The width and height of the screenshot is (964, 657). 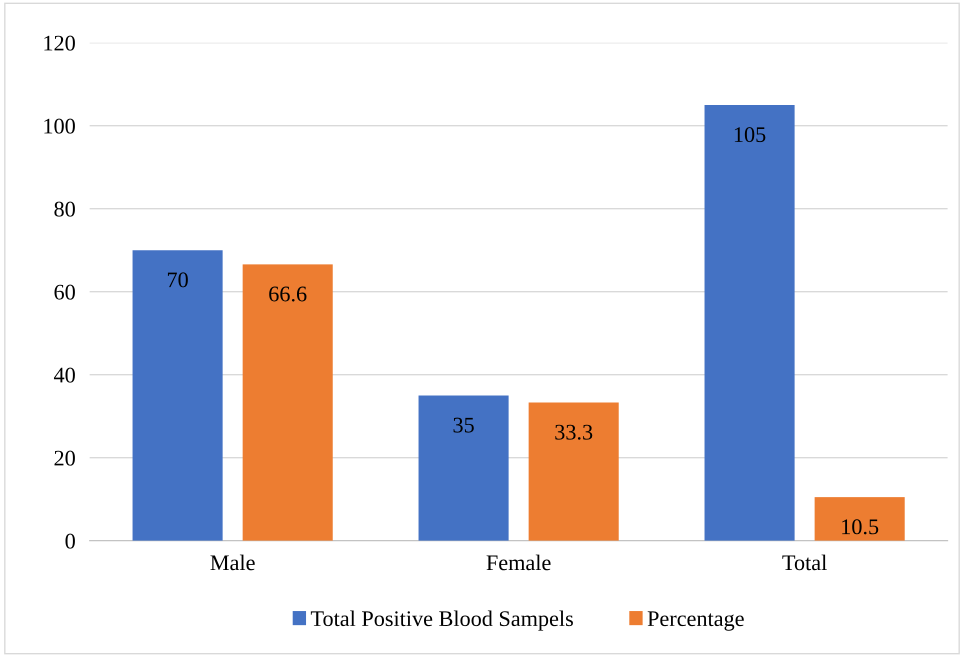 What do you see at coordinates (70, 541) in the screenshot?
I see `y-tick-label: 0` at bounding box center [70, 541].